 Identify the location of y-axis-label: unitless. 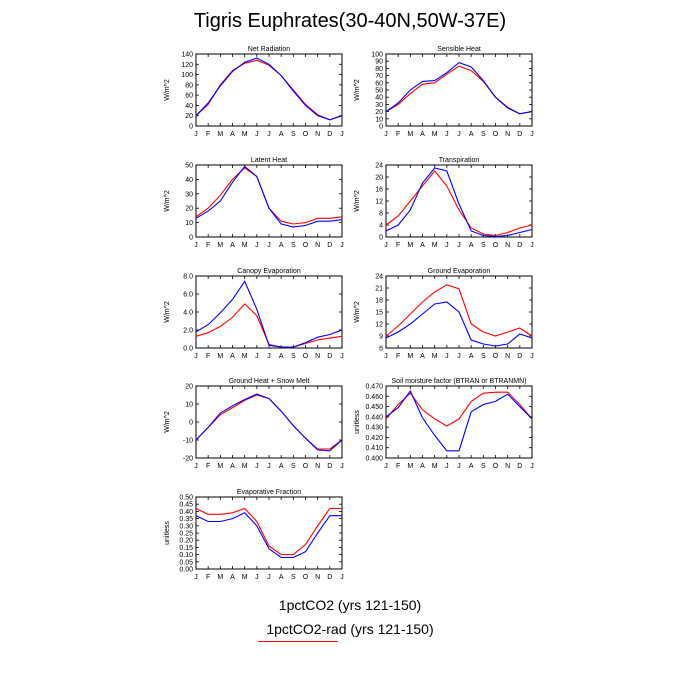
(357, 422).